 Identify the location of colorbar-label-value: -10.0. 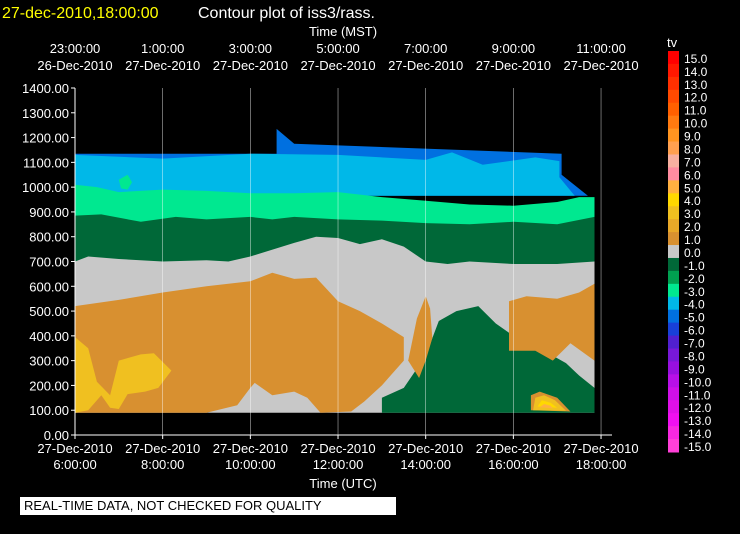
(698, 382).